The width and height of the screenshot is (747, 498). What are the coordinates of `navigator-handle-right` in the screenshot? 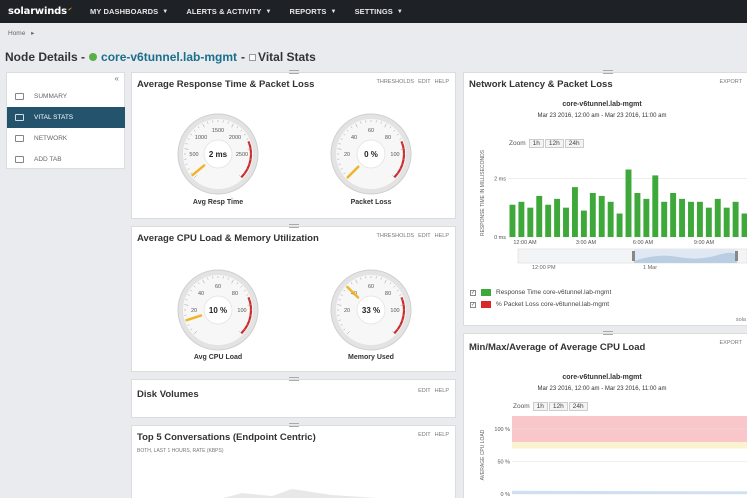 It's located at (736, 256).